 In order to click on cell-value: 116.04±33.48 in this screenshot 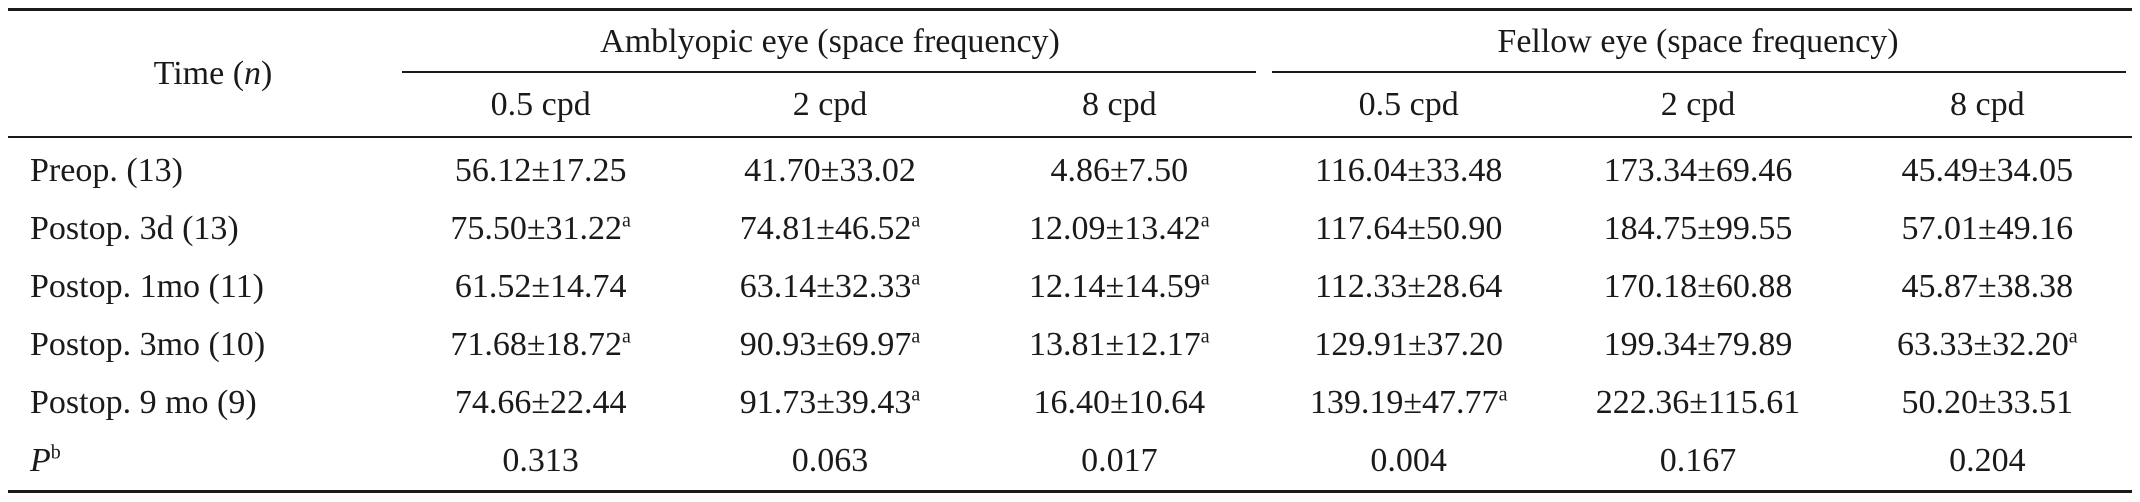, I will do `click(1408, 170)`.